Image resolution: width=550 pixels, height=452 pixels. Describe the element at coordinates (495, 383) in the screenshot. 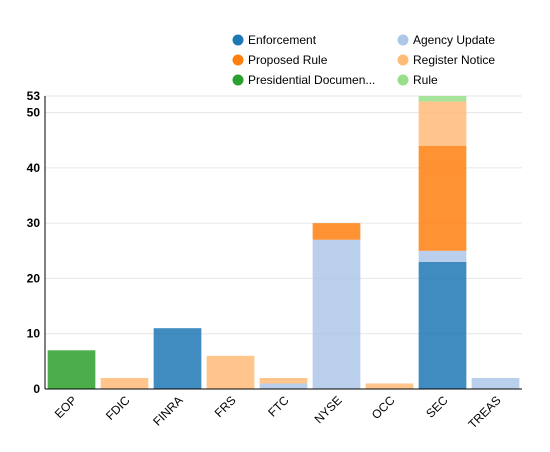

I see `bar-treas-agency-update` at that location.